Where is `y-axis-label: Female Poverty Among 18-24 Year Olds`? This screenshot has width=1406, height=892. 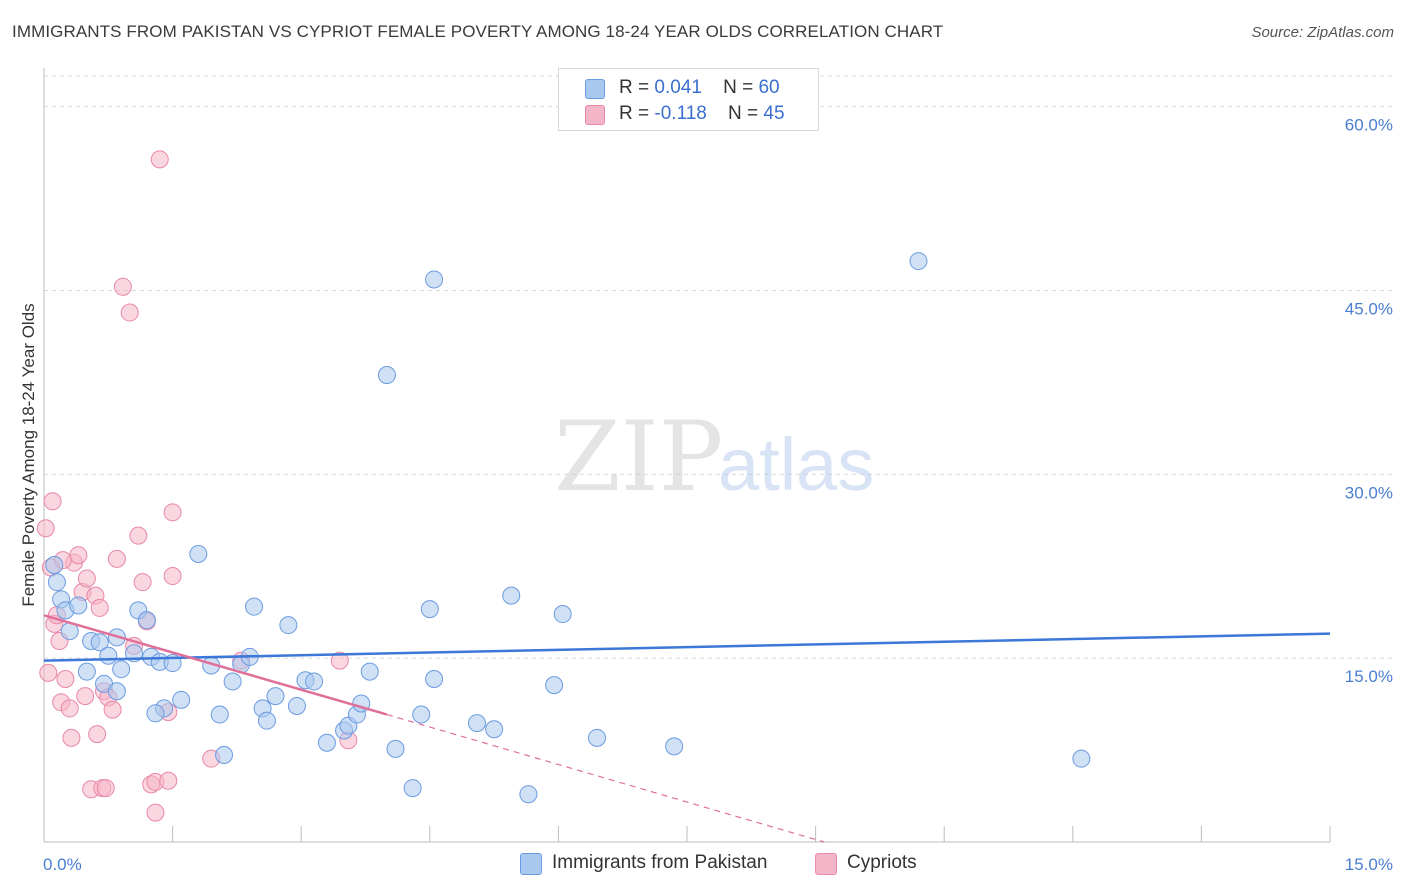
y-axis-label: Female Poverty Among 18-24 Year Olds is located at coordinates (28, 454).